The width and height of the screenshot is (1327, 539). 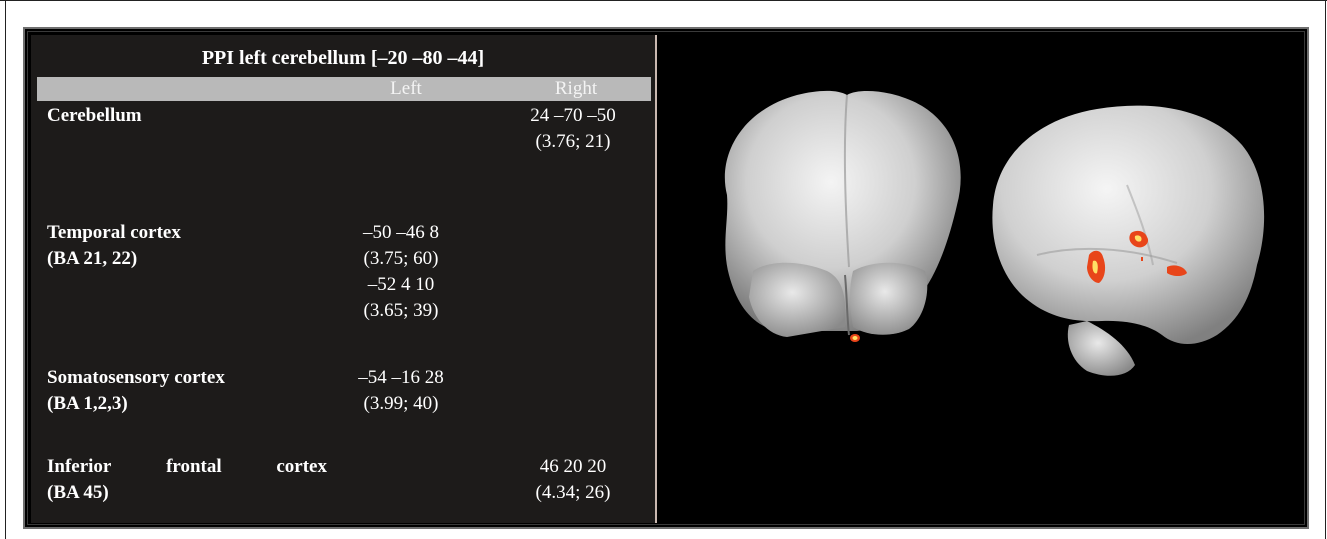 I want to click on left-coordinates: –54 –16 28, so click(x=401, y=377).